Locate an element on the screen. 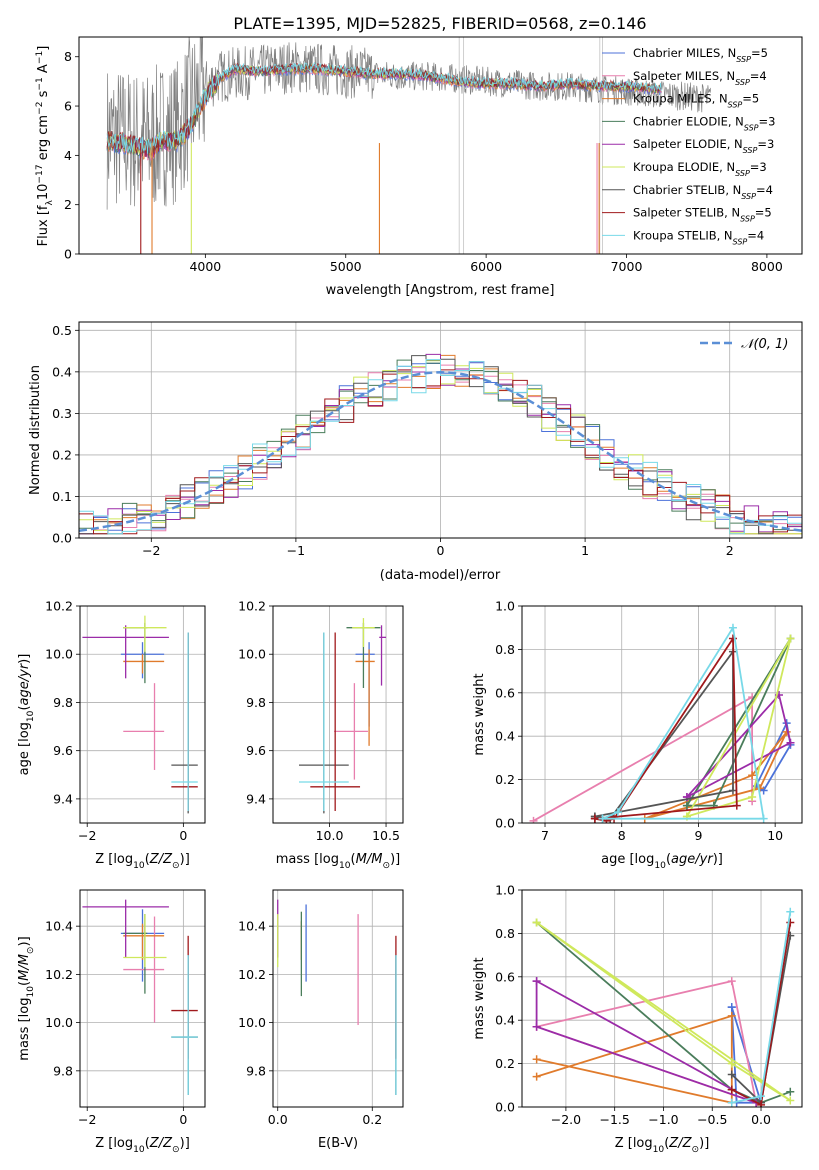 The width and height of the screenshot is (819, 1170). legend-label: 𝒩(0, 1) is located at coordinates (764, 344).